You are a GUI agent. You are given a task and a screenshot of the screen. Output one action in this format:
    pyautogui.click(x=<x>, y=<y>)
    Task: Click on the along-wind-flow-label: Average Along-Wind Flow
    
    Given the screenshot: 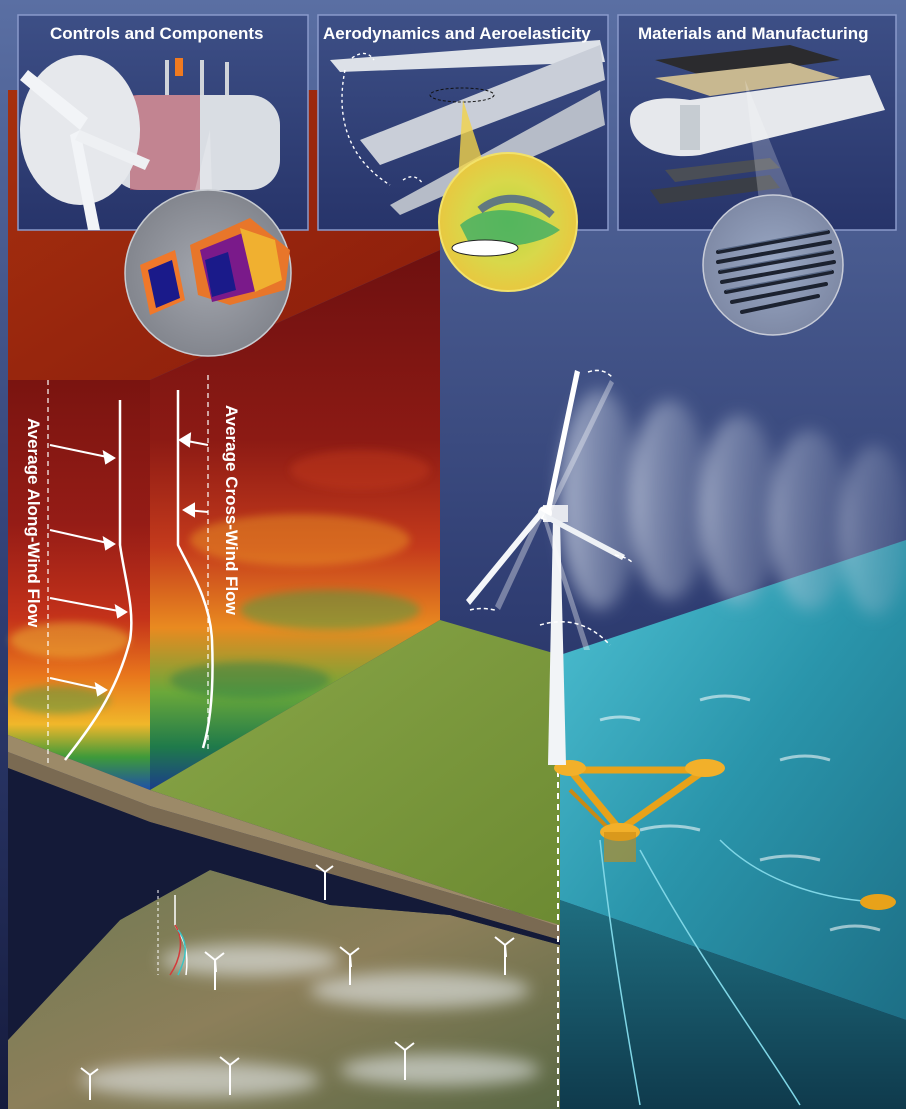 What is the action you would take?
    pyautogui.click(x=33, y=523)
    